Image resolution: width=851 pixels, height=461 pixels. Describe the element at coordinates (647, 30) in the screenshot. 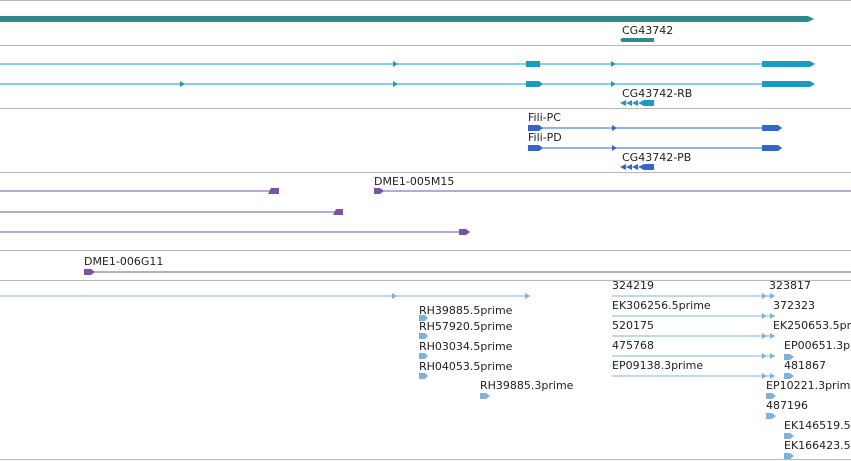

I see `gene-label: CG43742` at that location.